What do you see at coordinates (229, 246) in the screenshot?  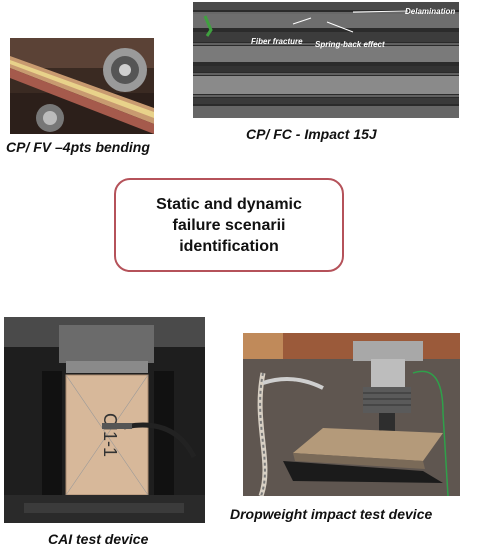 I see `box-line-3: identification` at bounding box center [229, 246].